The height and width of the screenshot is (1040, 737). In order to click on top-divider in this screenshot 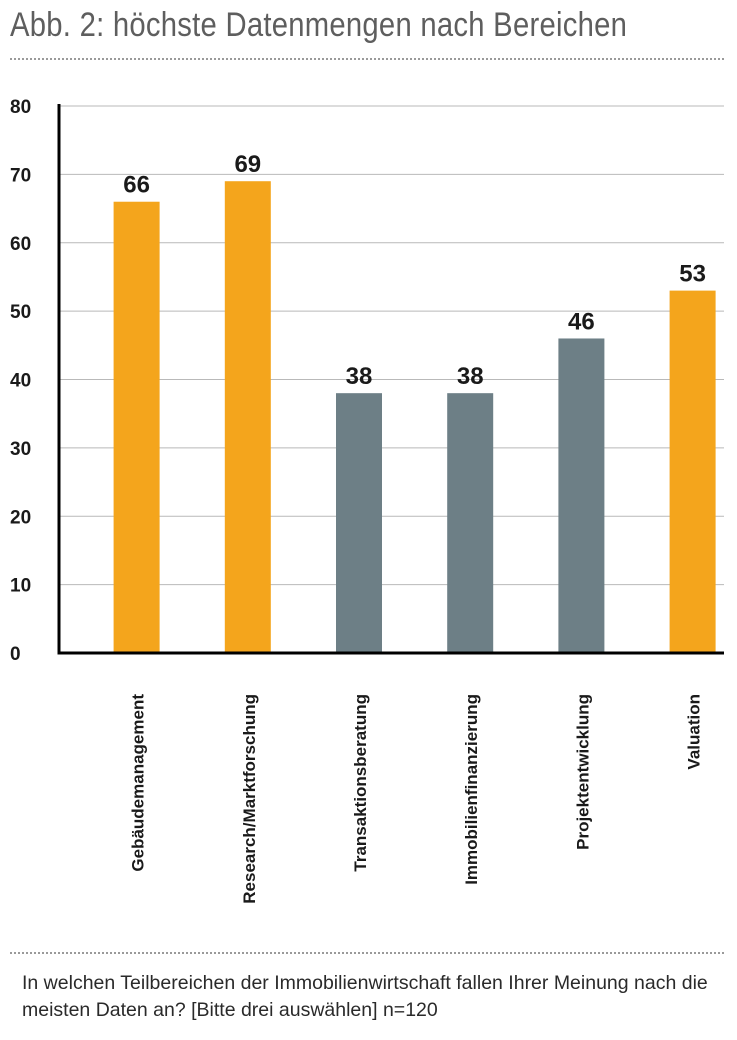, I will do `click(367, 59)`.